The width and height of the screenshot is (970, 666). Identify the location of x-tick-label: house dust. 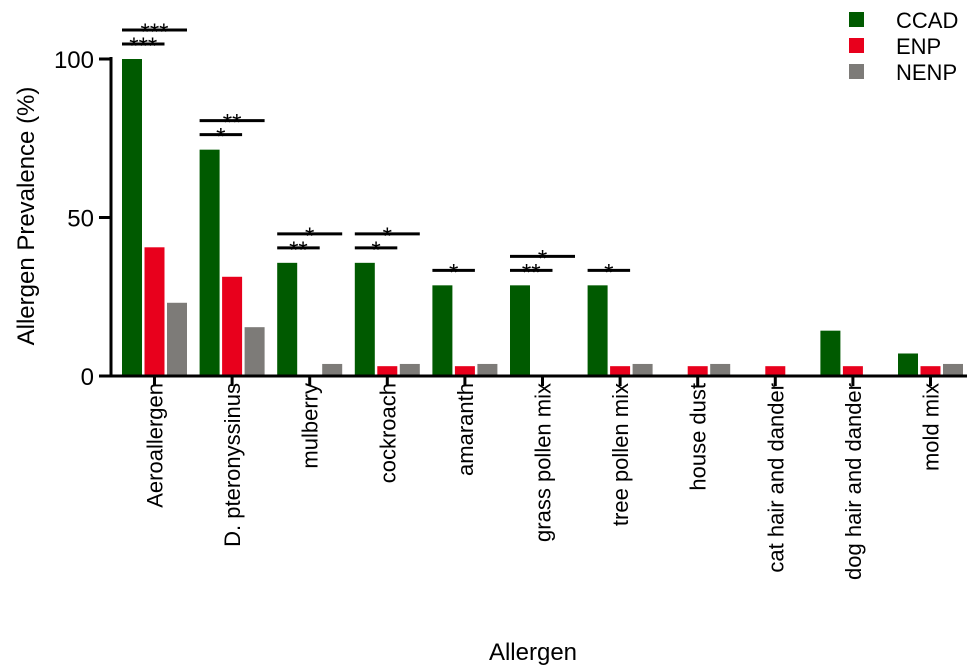
(698, 437).